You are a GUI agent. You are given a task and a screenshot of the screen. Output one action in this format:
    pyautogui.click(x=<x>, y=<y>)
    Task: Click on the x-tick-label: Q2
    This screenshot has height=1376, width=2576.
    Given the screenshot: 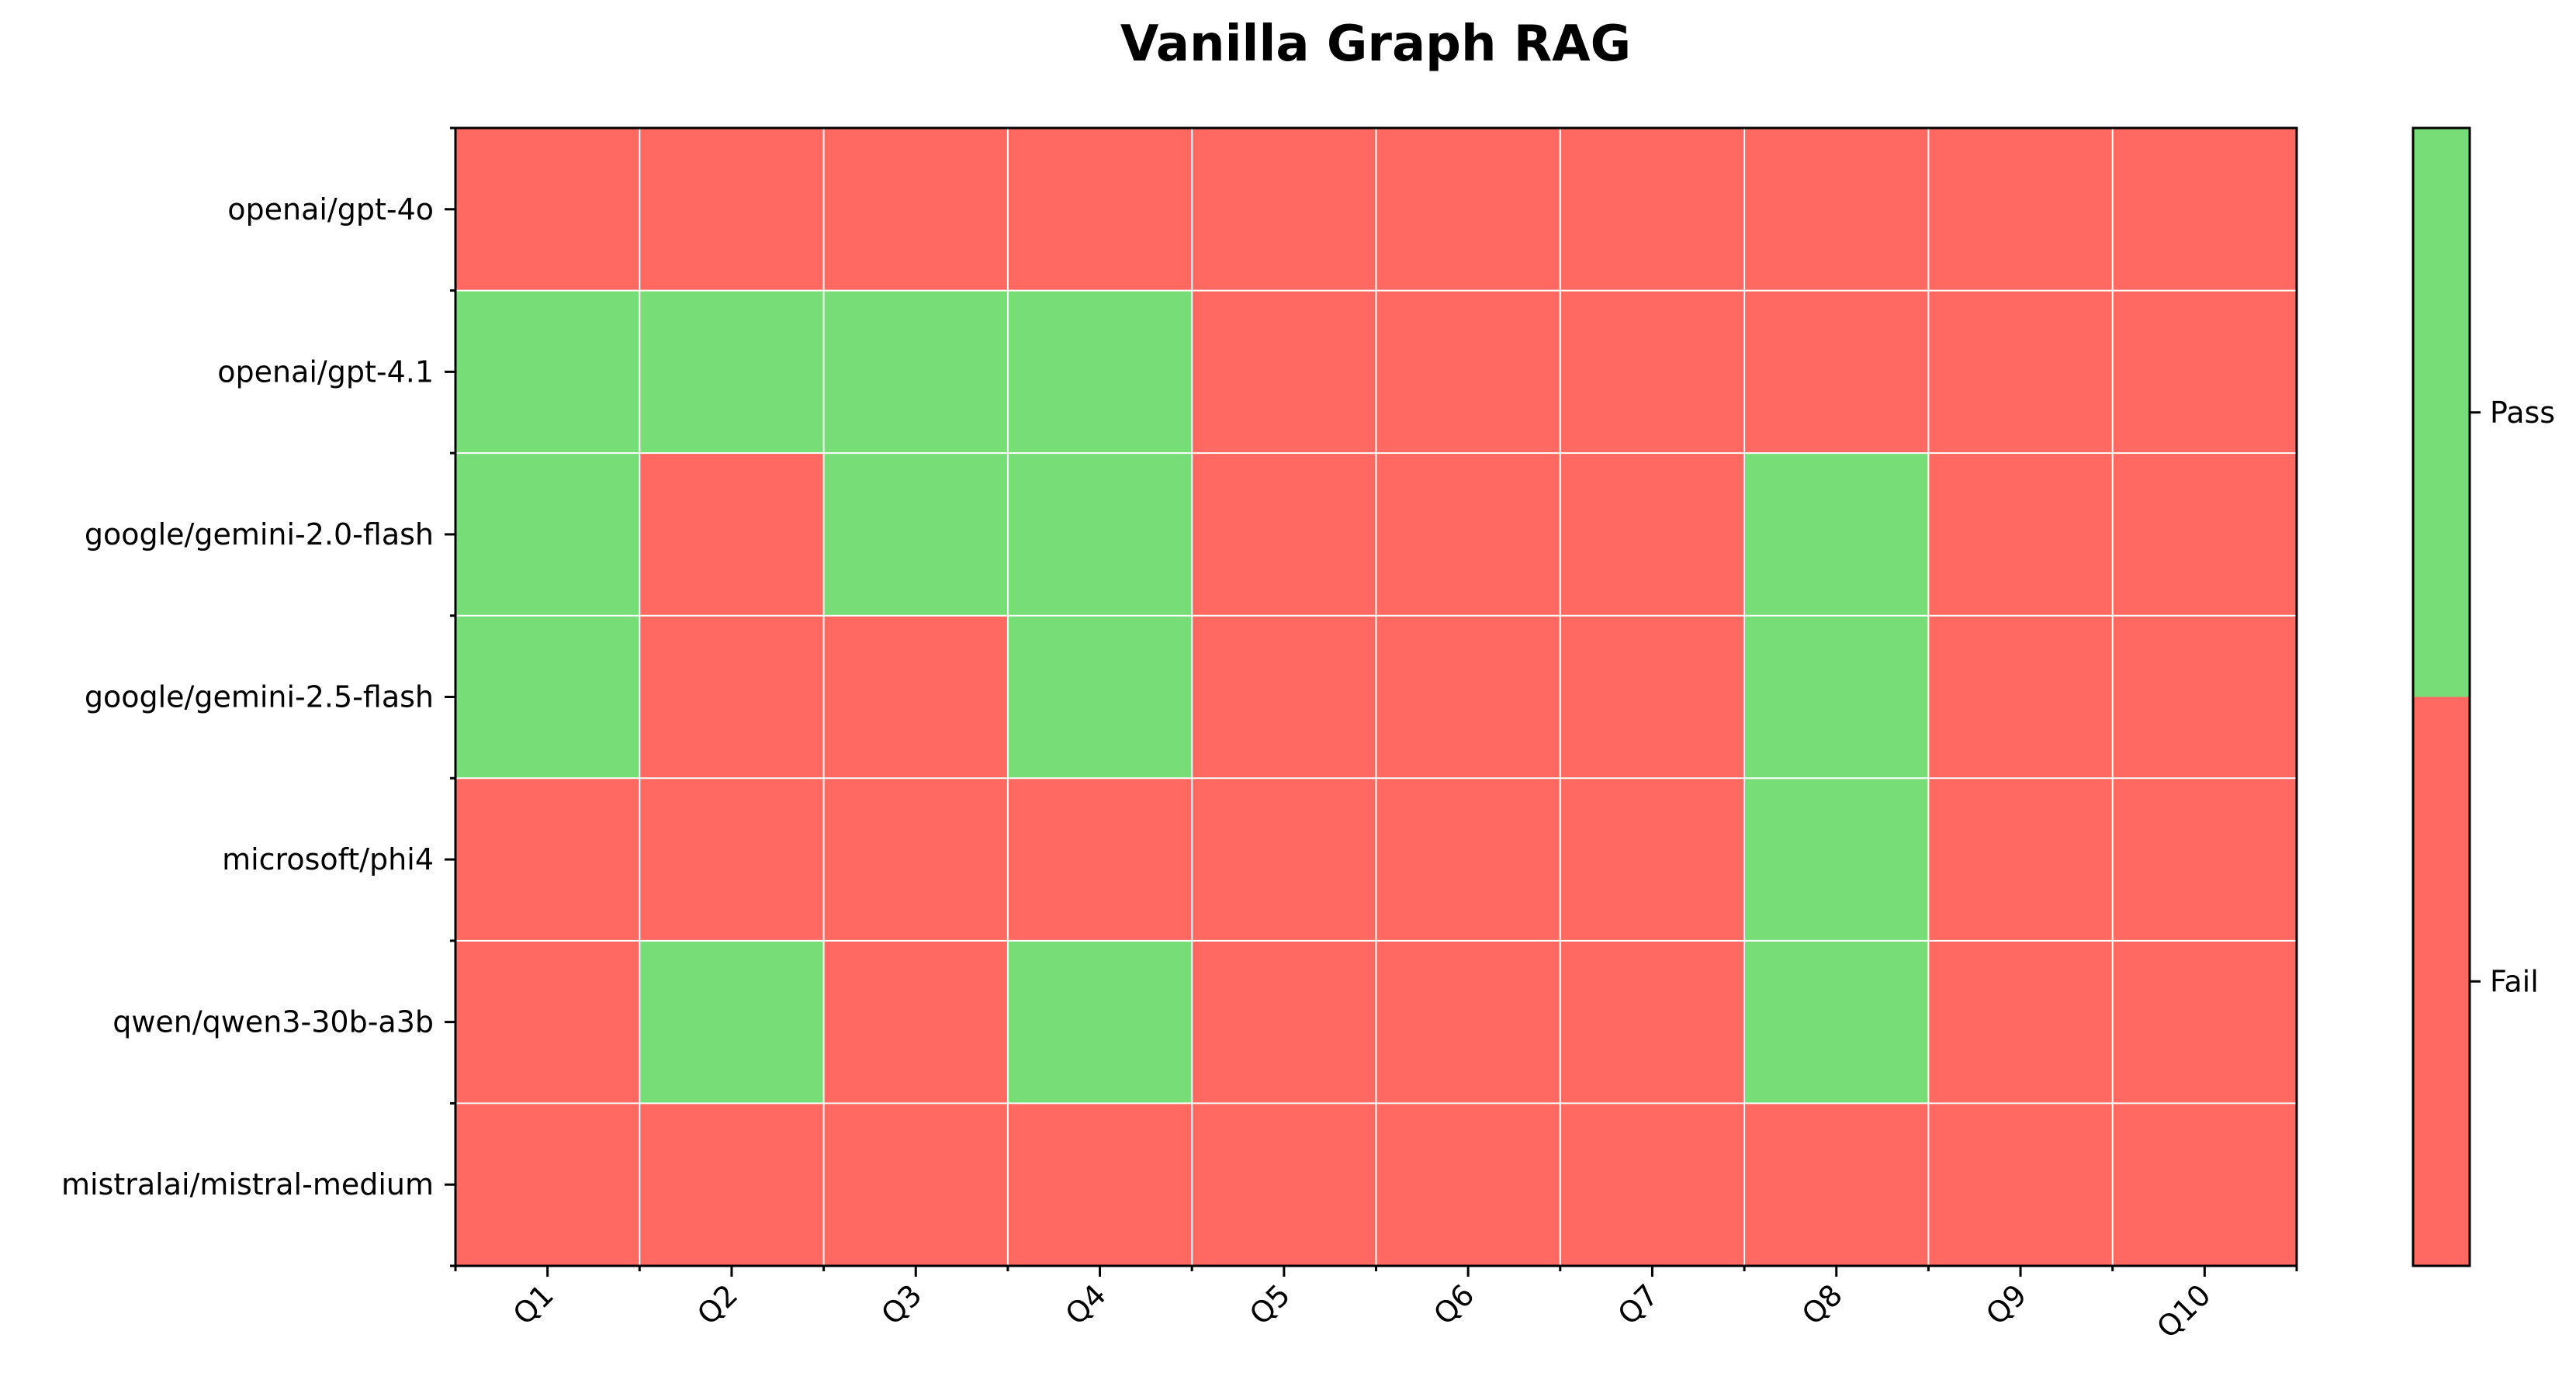 What is the action you would take?
    pyautogui.click(x=717, y=1304)
    